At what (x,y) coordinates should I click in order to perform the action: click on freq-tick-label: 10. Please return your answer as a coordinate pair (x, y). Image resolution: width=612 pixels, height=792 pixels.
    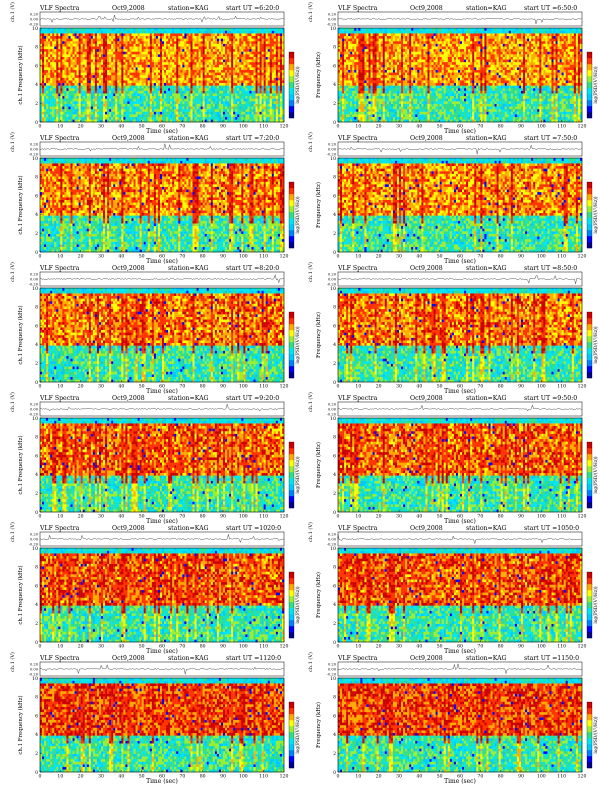
    Looking at the image, I should click on (35, 29).